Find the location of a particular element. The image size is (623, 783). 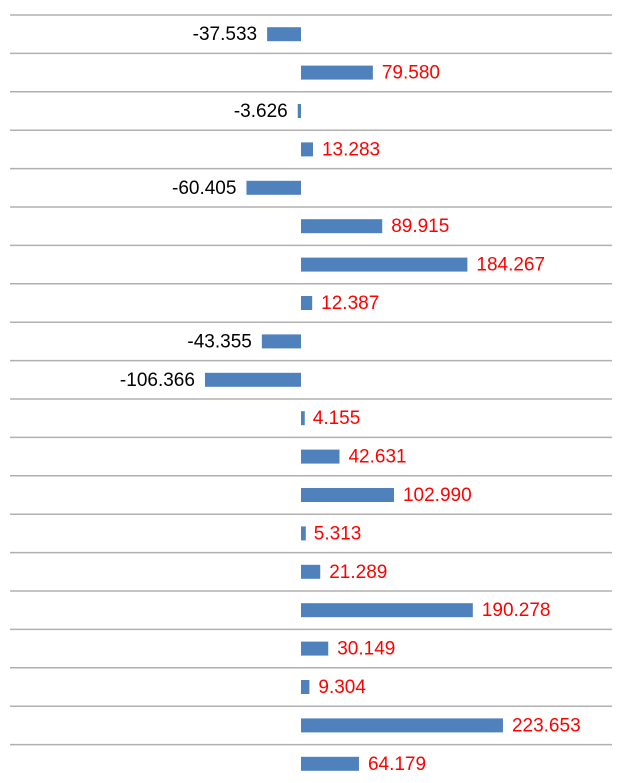

data-label: -106.366 is located at coordinates (157, 380).